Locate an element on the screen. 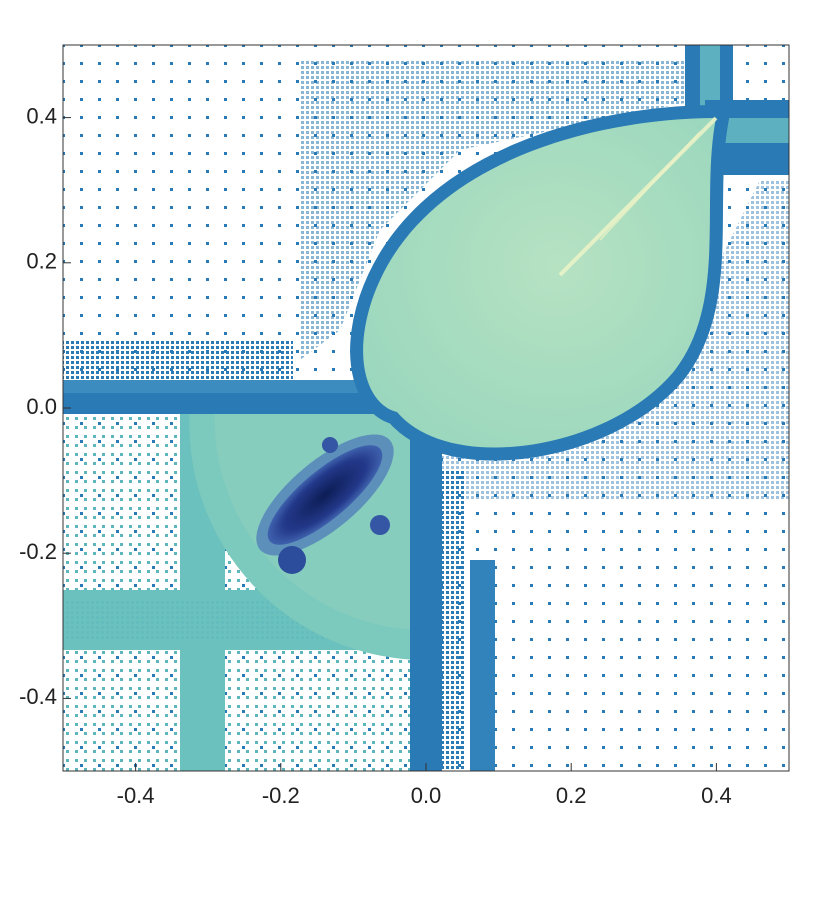 The height and width of the screenshot is (908, 840). y-tick-label: 0.0 is located at coordinates (41, 406).